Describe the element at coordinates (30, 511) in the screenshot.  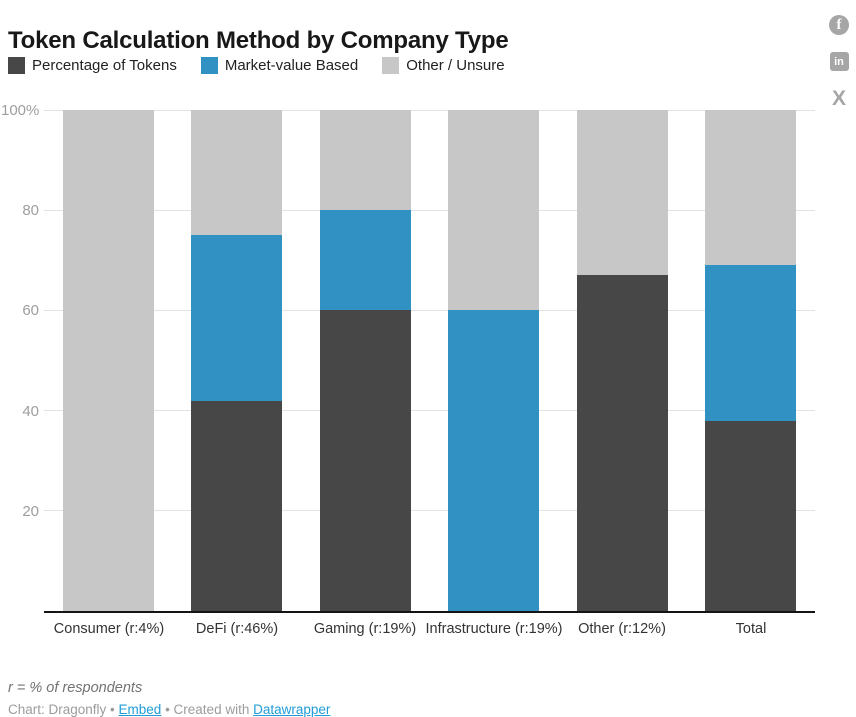
I see `y-axis-tick-label: 20` at that location.